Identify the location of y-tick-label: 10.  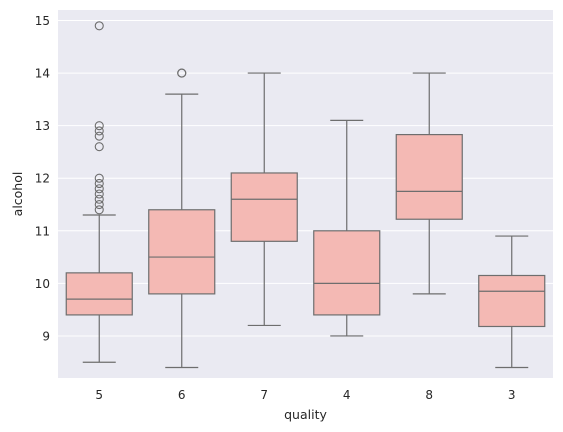
(42, 284).